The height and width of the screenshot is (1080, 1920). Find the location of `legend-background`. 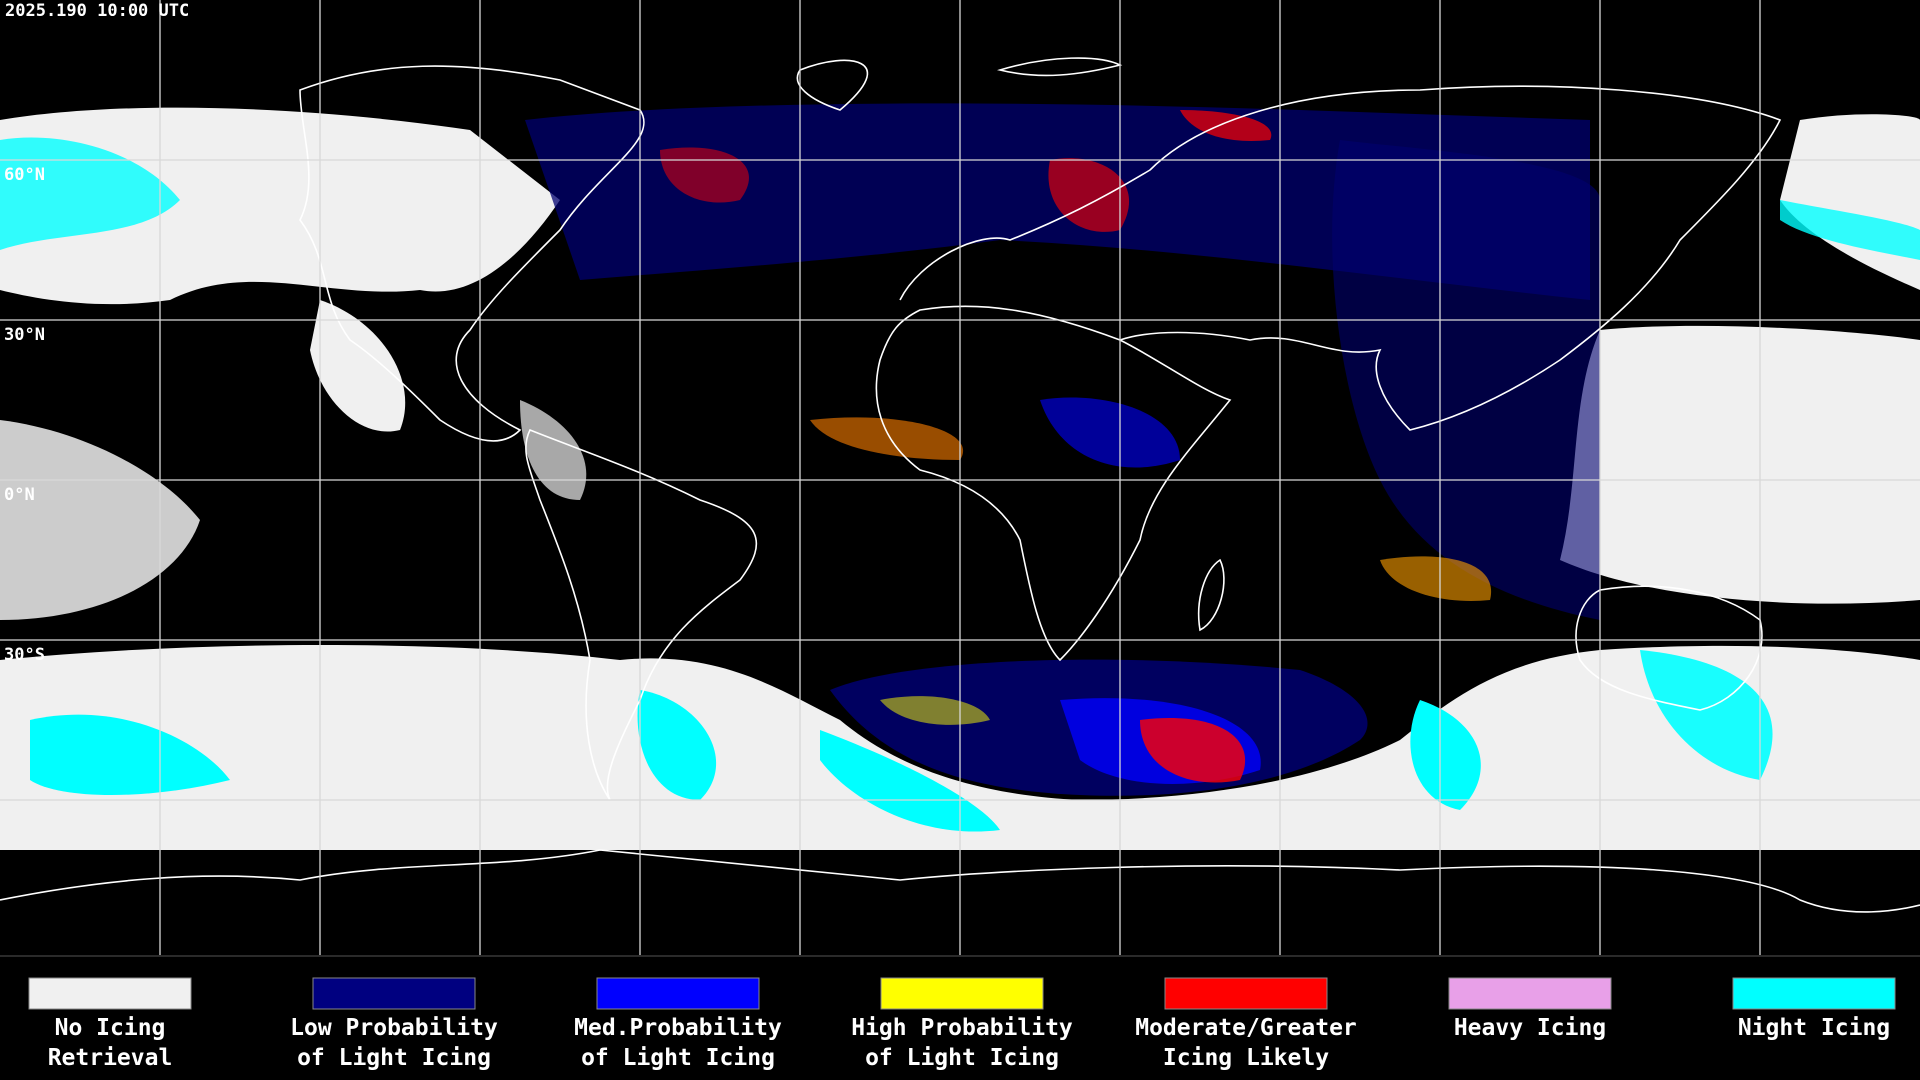

legend-background is located at coordinates (960, 1018).